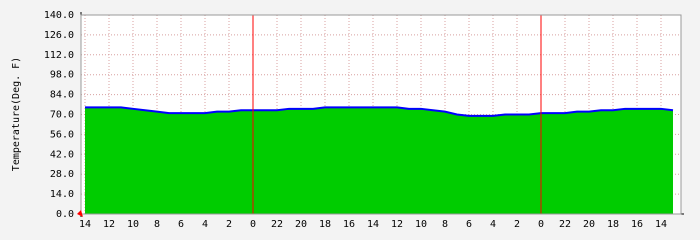 The width and height of the screenshot is (700, 240). What do you see at coordinates (62, 134) in the screenshot?
I see `y-tick-label: 56.0` at bounding box center [62, 134].